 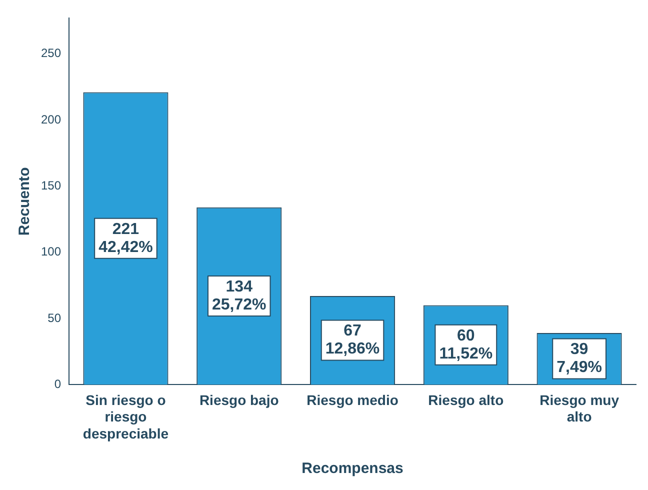 What do you see at coordinates (51, 251) in the screenshot?
I see `y-tick-label: 100` at bounding box center [51, 251].